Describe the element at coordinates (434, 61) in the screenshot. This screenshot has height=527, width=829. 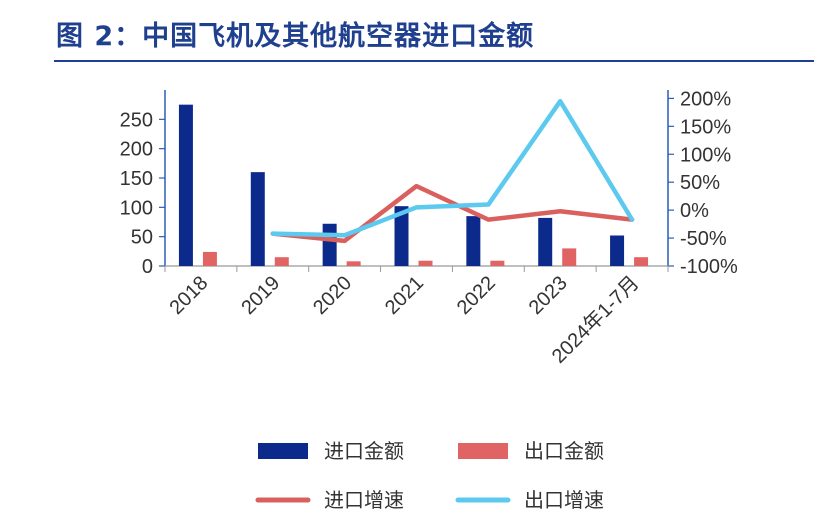
I see `title-underline` at that location.